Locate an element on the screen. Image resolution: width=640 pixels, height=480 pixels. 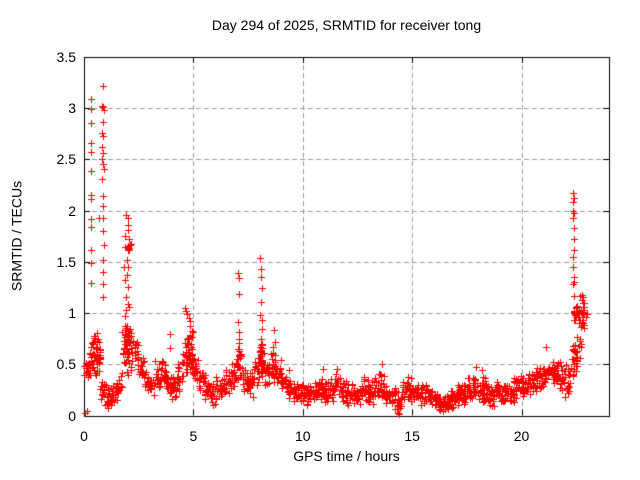
y-tick-label: 1 is located at coordinates (72, 313).